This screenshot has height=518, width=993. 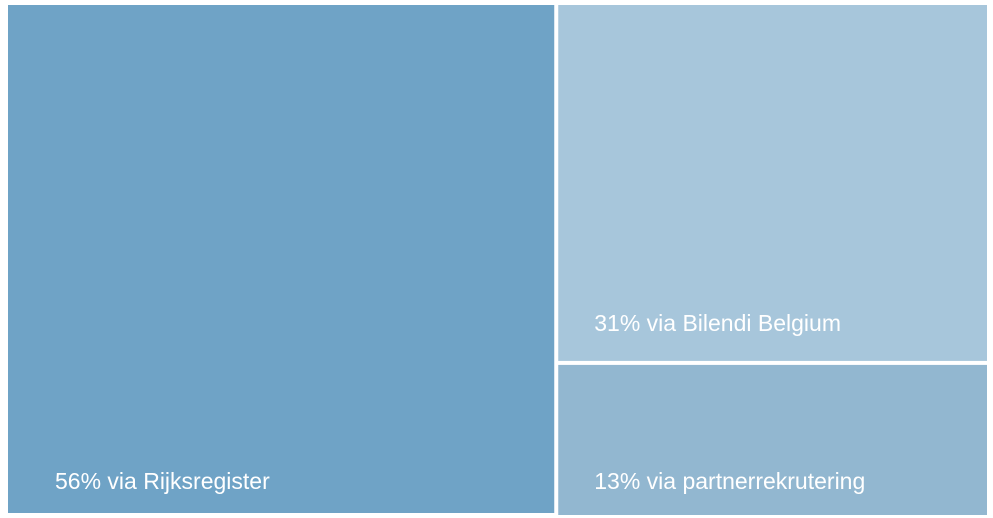 I want to click on tile-label: 13% via partnerrekrutering, so click(x=729, y=481).